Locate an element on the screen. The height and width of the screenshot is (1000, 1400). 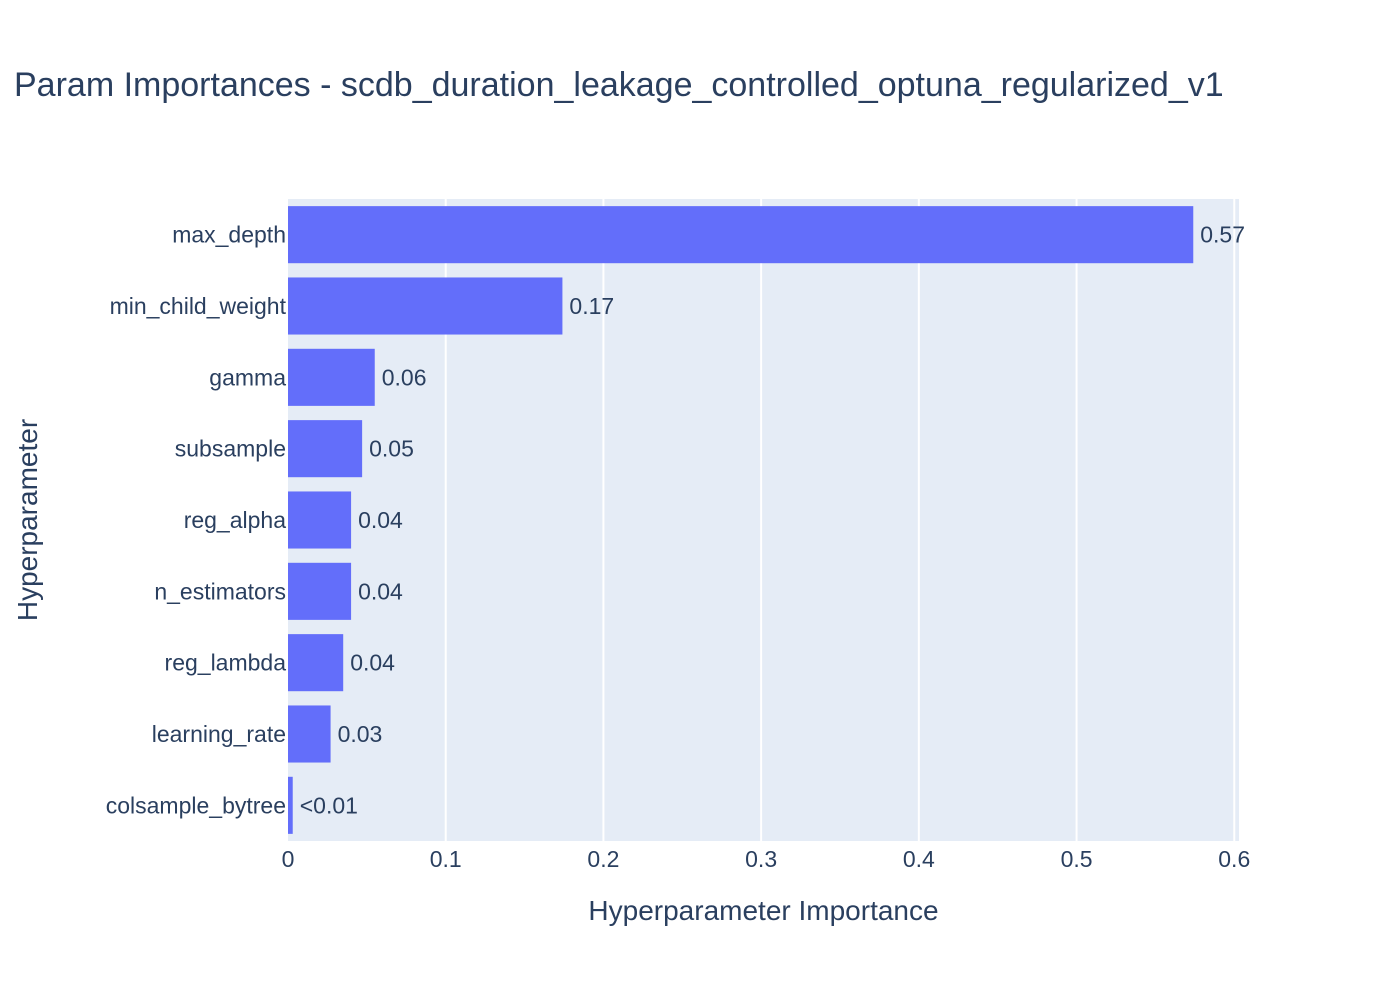
bar-value-label: 0.05 is located at coordinates (391, 449).